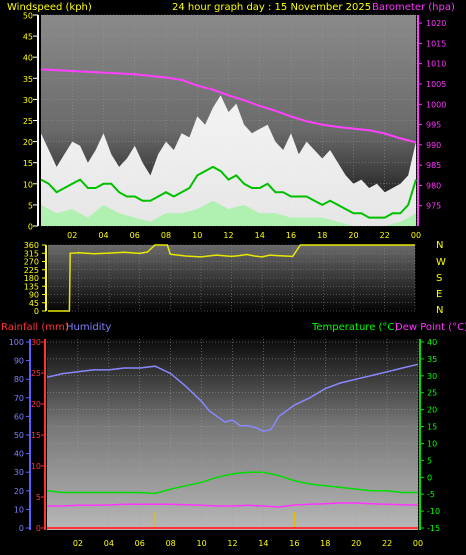 This screenshot has height=555, width=466. I want to click on temp-x-tick-label: 02, so click(78, 543).